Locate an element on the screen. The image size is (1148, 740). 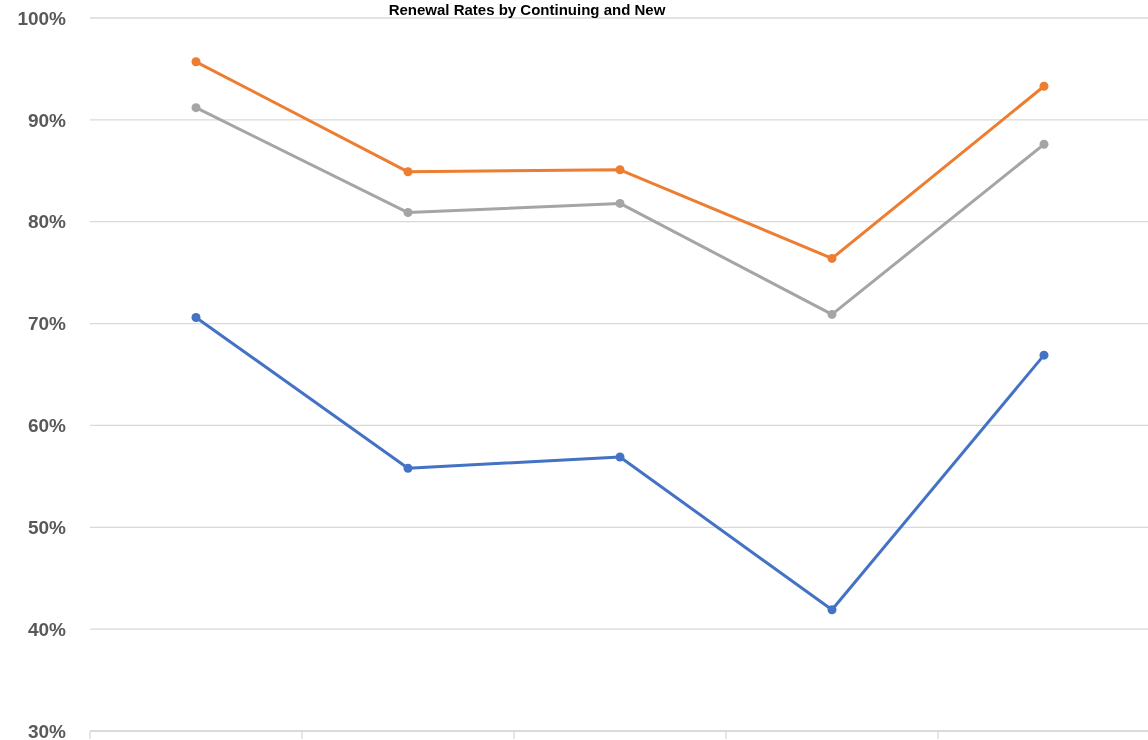
y-tick-label: 60% is located at coordinates (47, 426).